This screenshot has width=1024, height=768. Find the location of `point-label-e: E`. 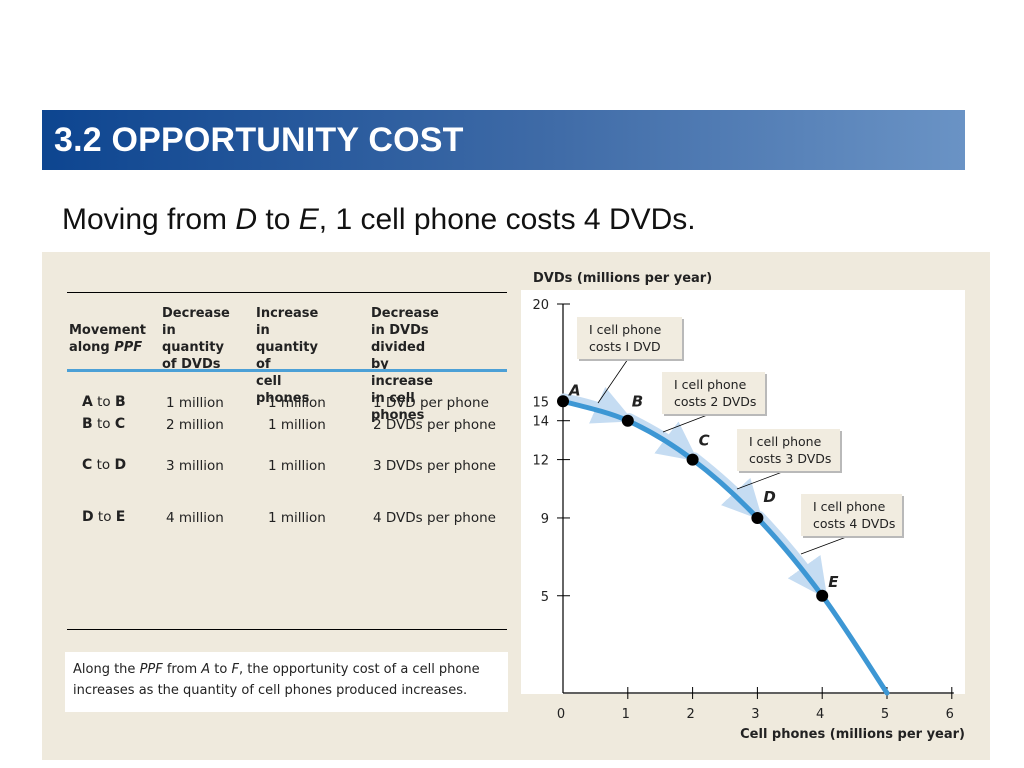

point-label-e: E is located at coordinates (833, 582).